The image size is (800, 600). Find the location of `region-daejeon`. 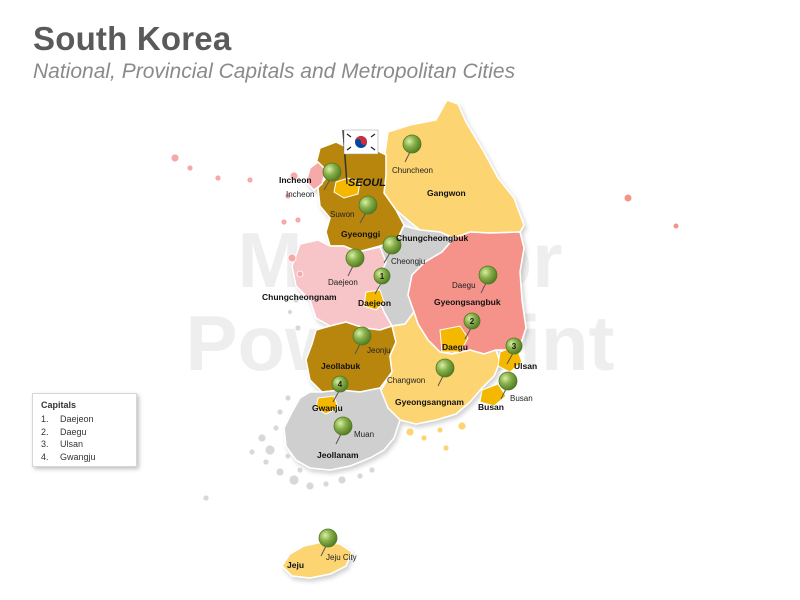

region-daejeon is located at coordinates (374, 300).